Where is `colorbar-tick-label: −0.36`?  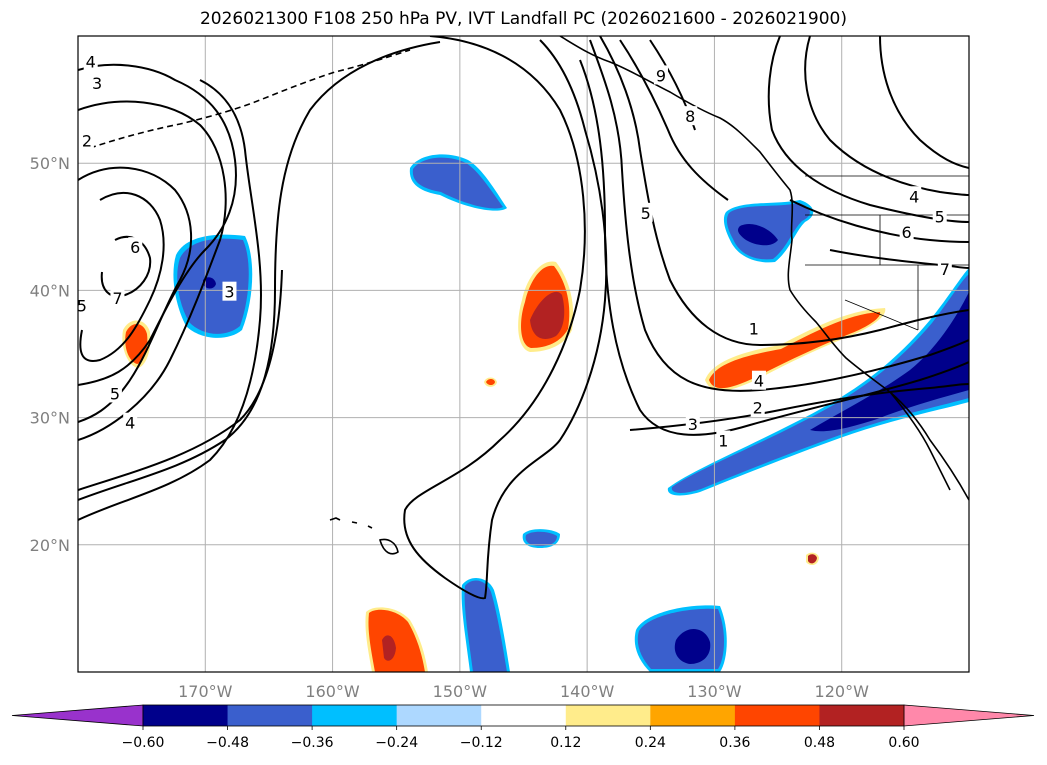 colorbar-tick-label: −0.36 is located at coordinates (312, 743).